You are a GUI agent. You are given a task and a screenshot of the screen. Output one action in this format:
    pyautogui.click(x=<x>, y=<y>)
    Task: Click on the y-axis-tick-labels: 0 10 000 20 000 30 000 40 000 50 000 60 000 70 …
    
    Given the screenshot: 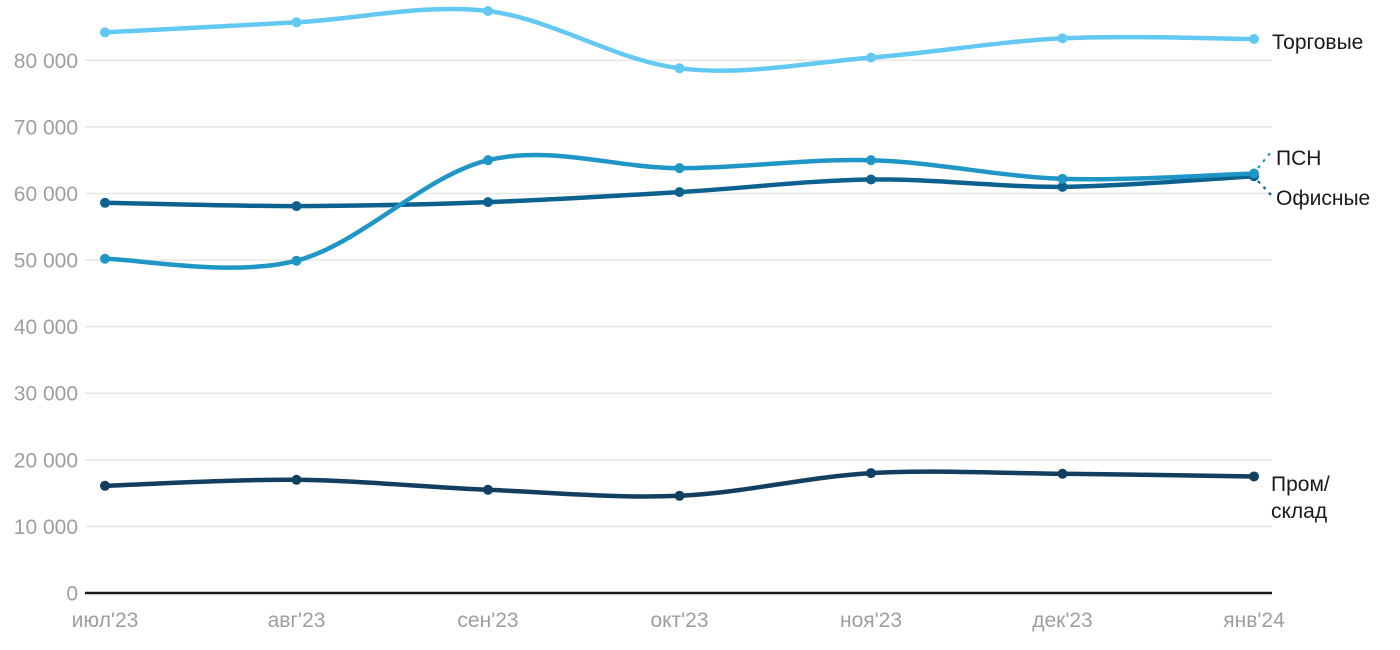 What is the action you would take?
    pyautogui.click(x=46, y=328)
    